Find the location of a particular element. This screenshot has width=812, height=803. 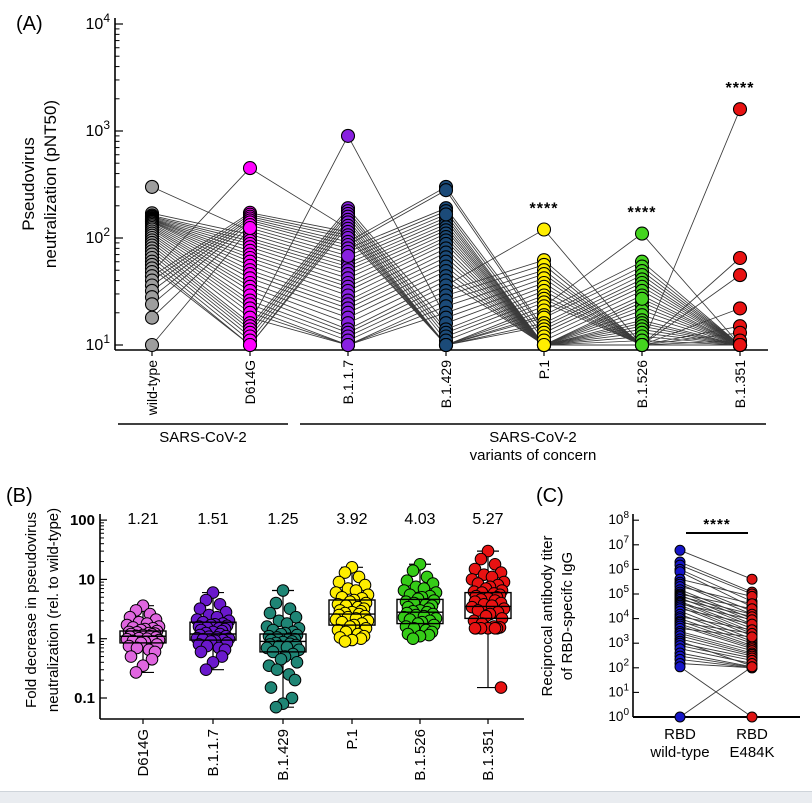

mean-value-label: 4.03 is located at coordinates (419, 519).